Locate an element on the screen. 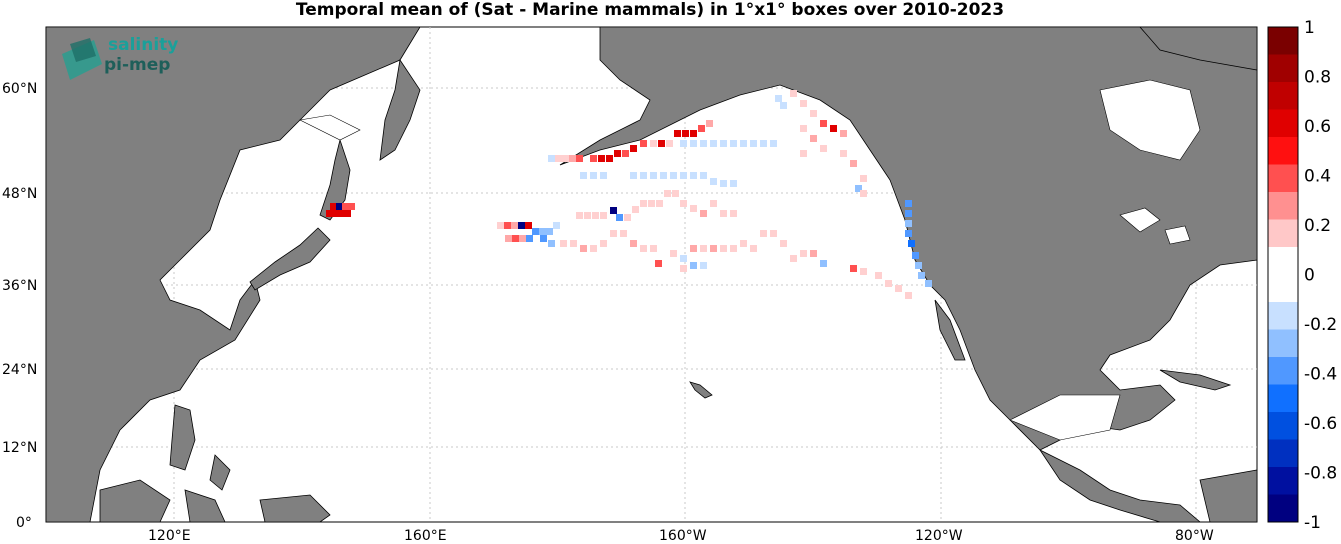 The image size is (1341, 544). gulf-of-mexico is located at coordinates (1065, 417).